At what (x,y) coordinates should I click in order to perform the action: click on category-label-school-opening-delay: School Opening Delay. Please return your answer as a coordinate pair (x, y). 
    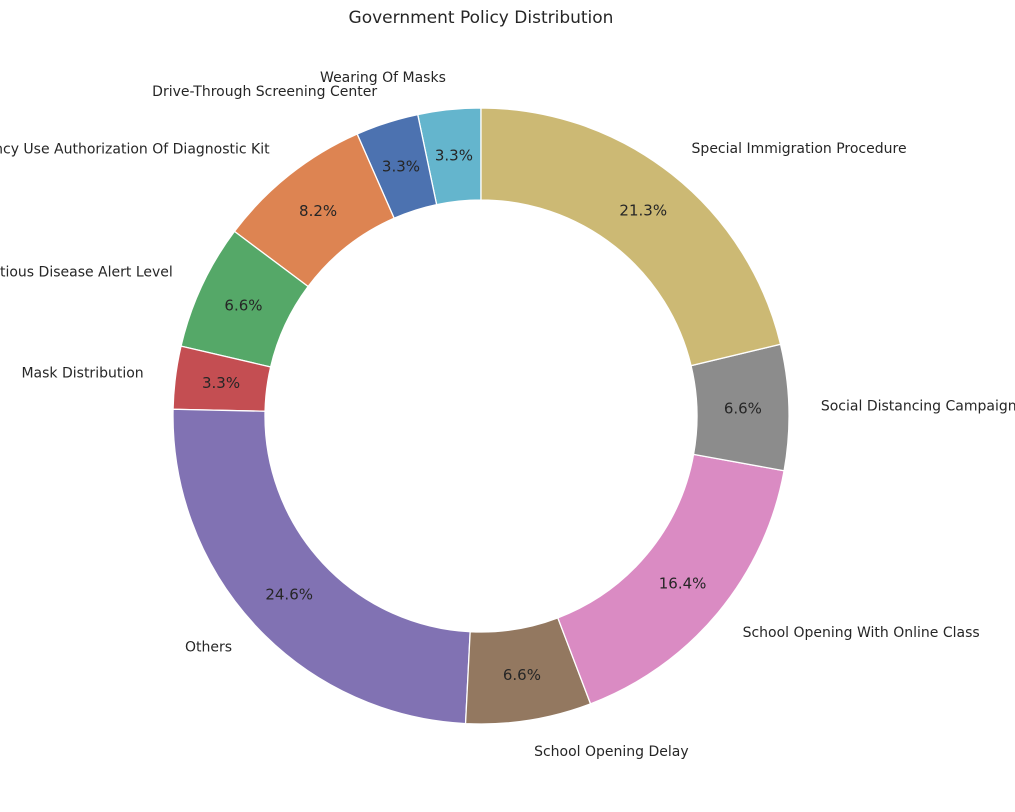
    Looking at the image, I should click on (611, 752).